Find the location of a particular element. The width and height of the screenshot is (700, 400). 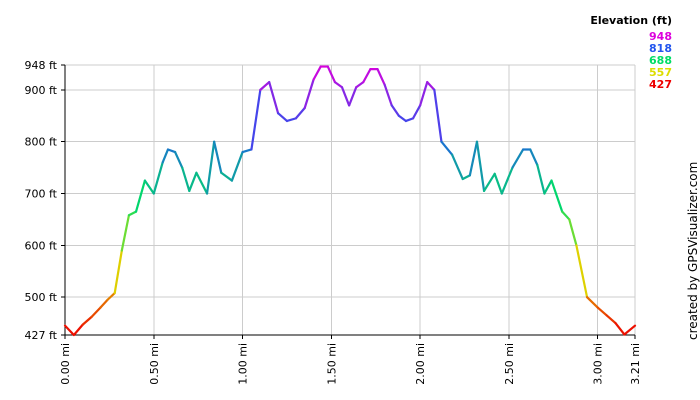

x-tick-label: 2.00 mi is located at coordinates (420, 364).